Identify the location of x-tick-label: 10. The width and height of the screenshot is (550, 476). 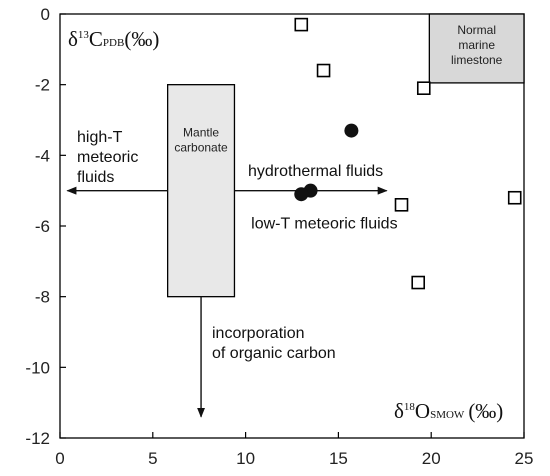
(245, 458).